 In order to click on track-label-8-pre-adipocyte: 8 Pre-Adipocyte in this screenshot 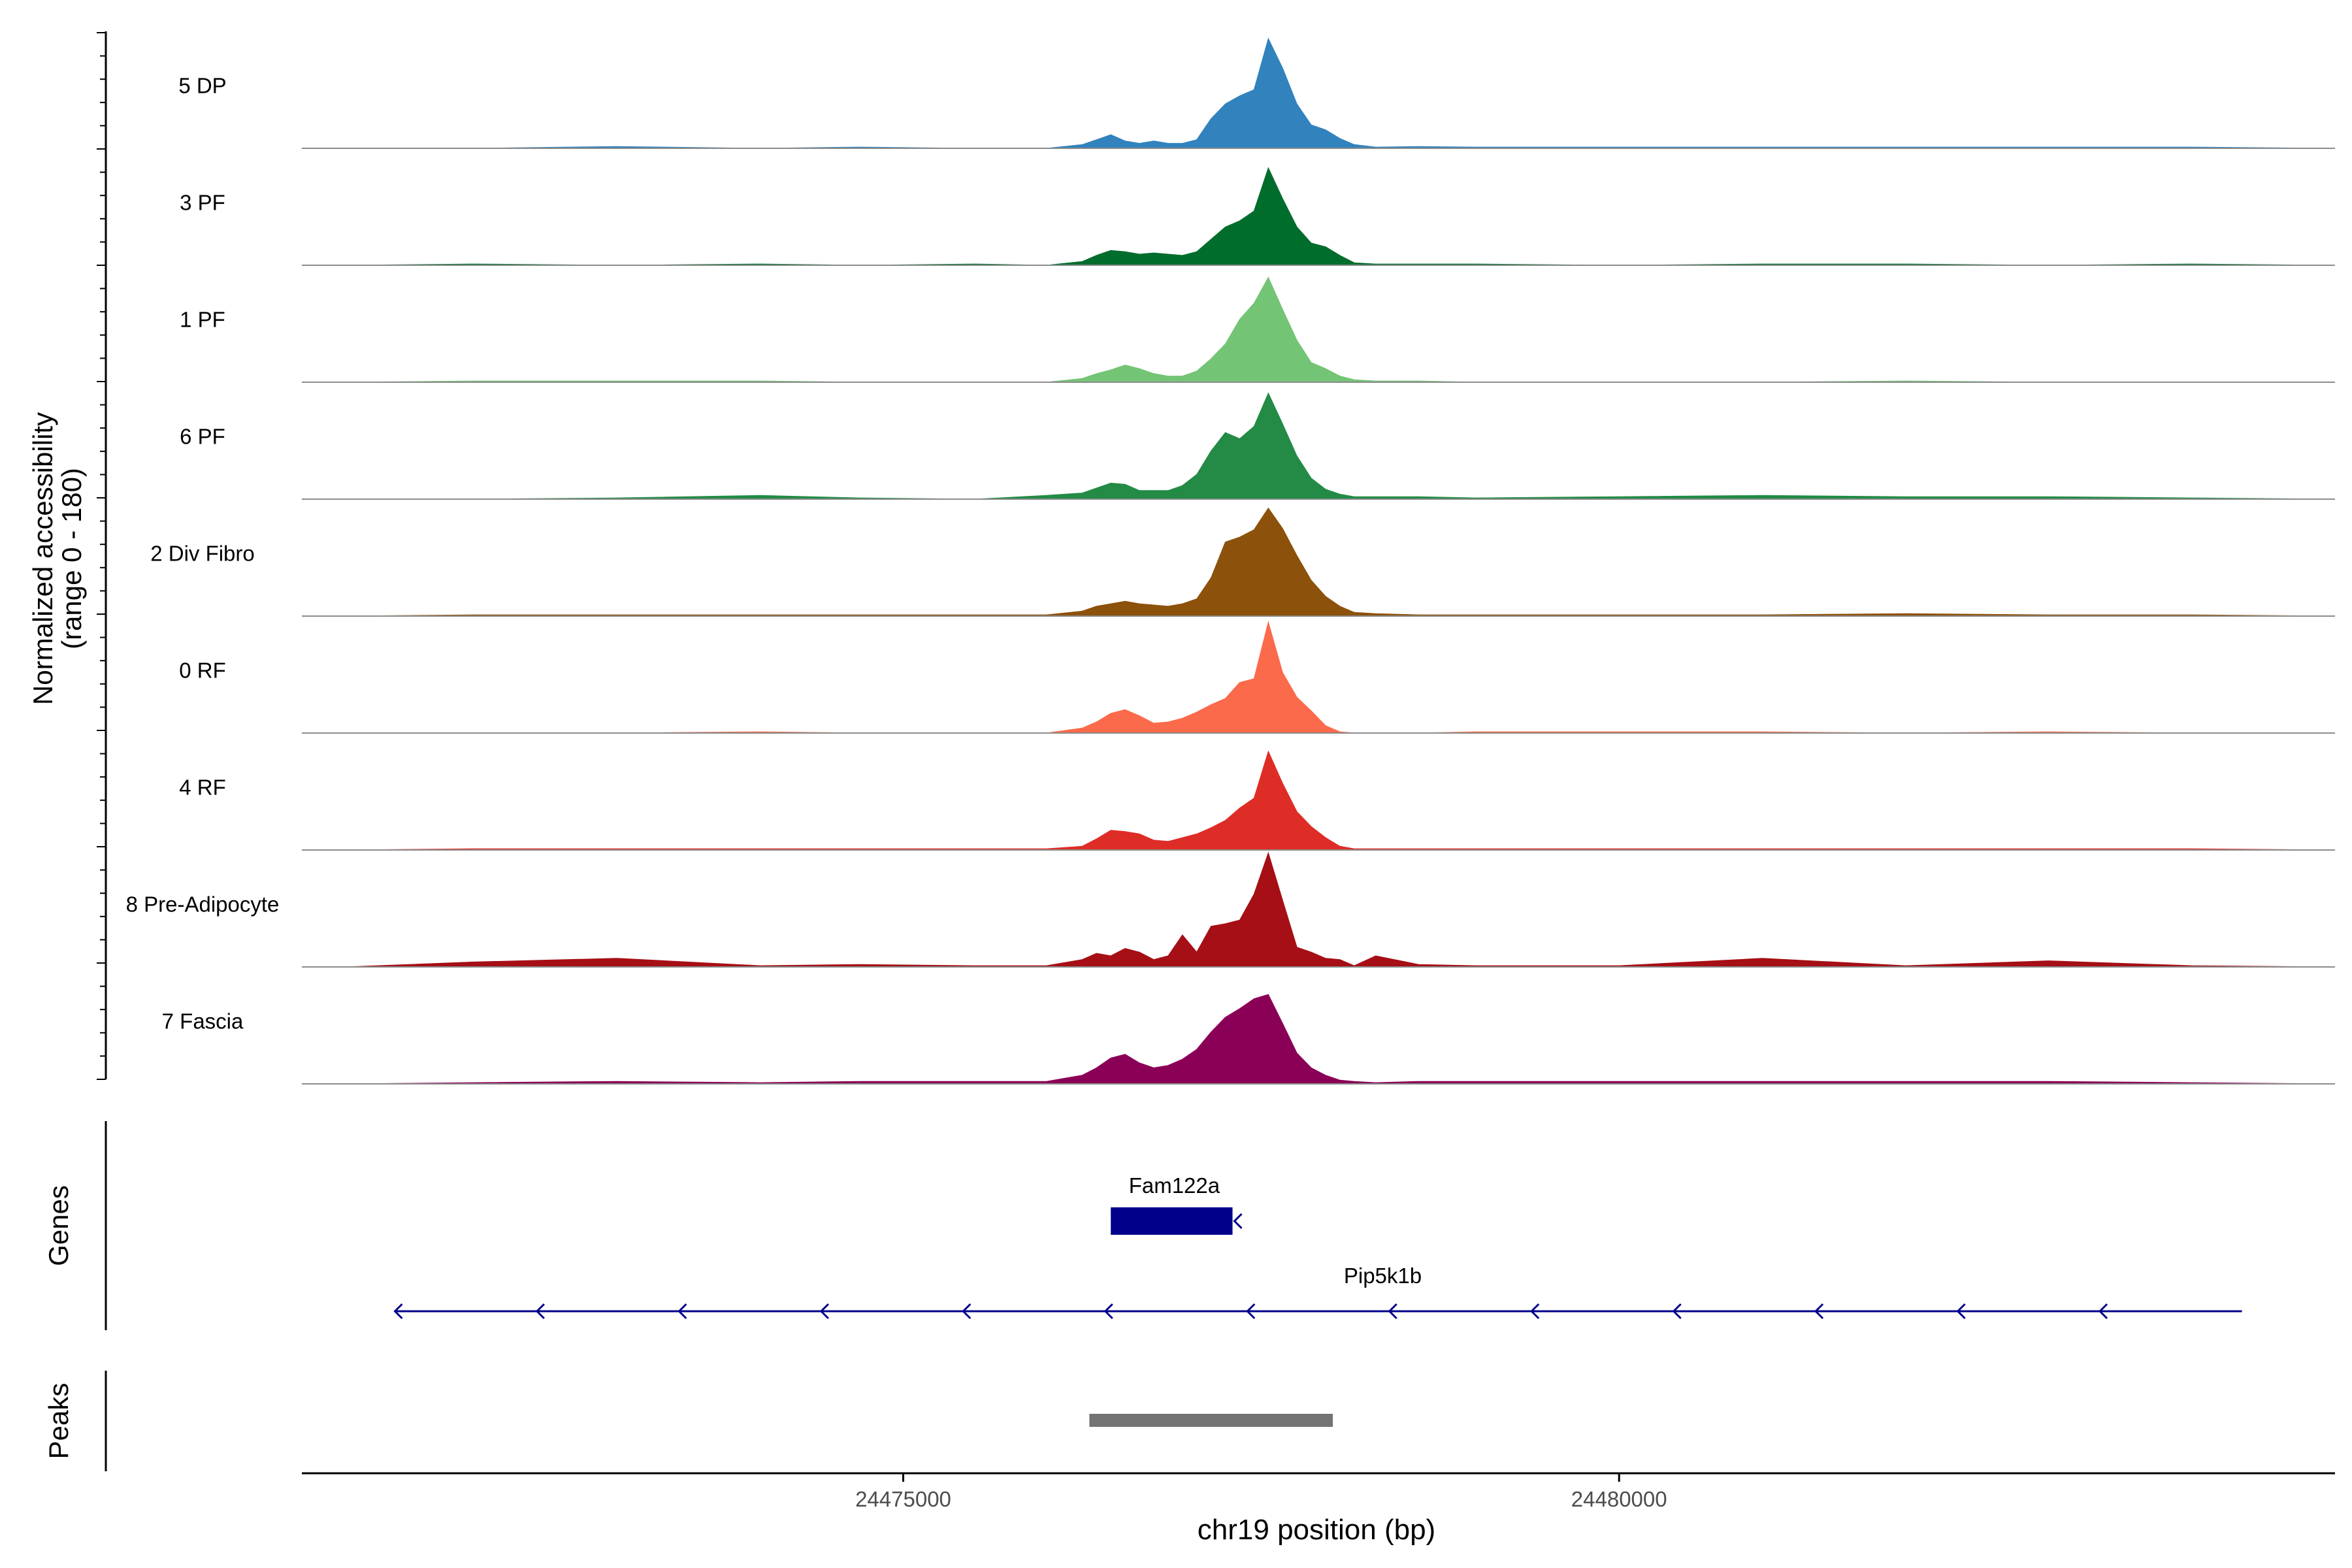, I will do `click(203, 904)`.